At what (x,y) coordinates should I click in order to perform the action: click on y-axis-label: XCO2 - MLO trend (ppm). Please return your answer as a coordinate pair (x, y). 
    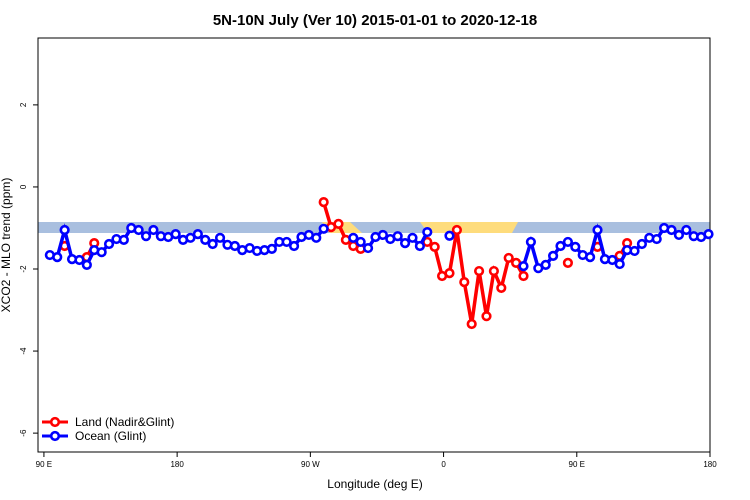
    Looking at the image, I should click on (6, 245).